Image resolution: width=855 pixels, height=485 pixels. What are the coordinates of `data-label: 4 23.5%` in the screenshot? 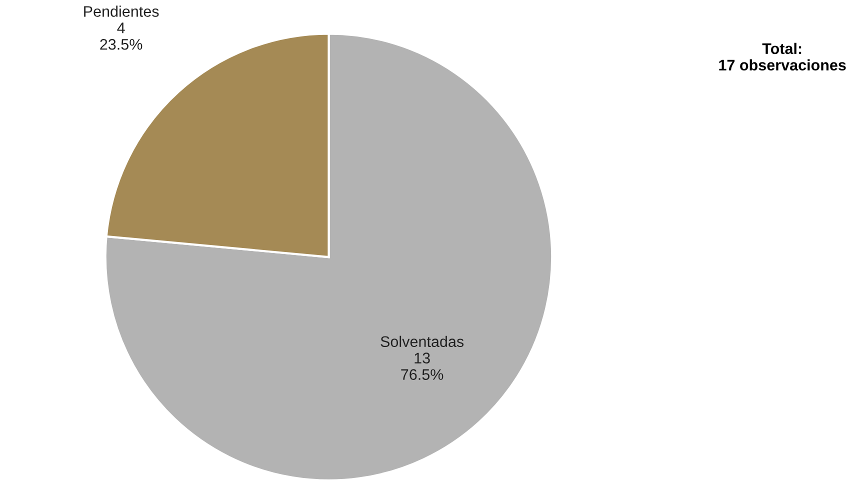 It's located at (121, 36).